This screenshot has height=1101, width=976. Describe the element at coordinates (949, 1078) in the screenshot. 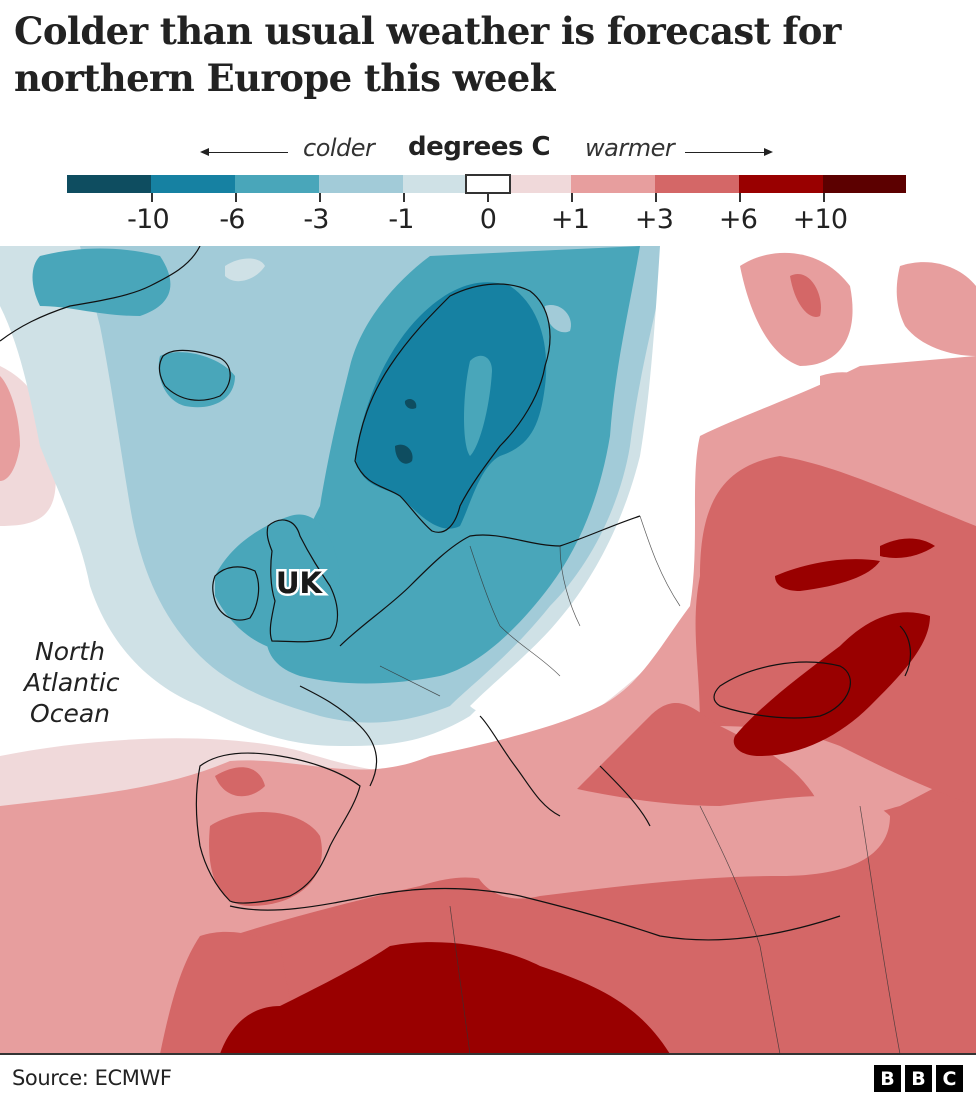

I see `bbc-logo-letter: C` at that location.